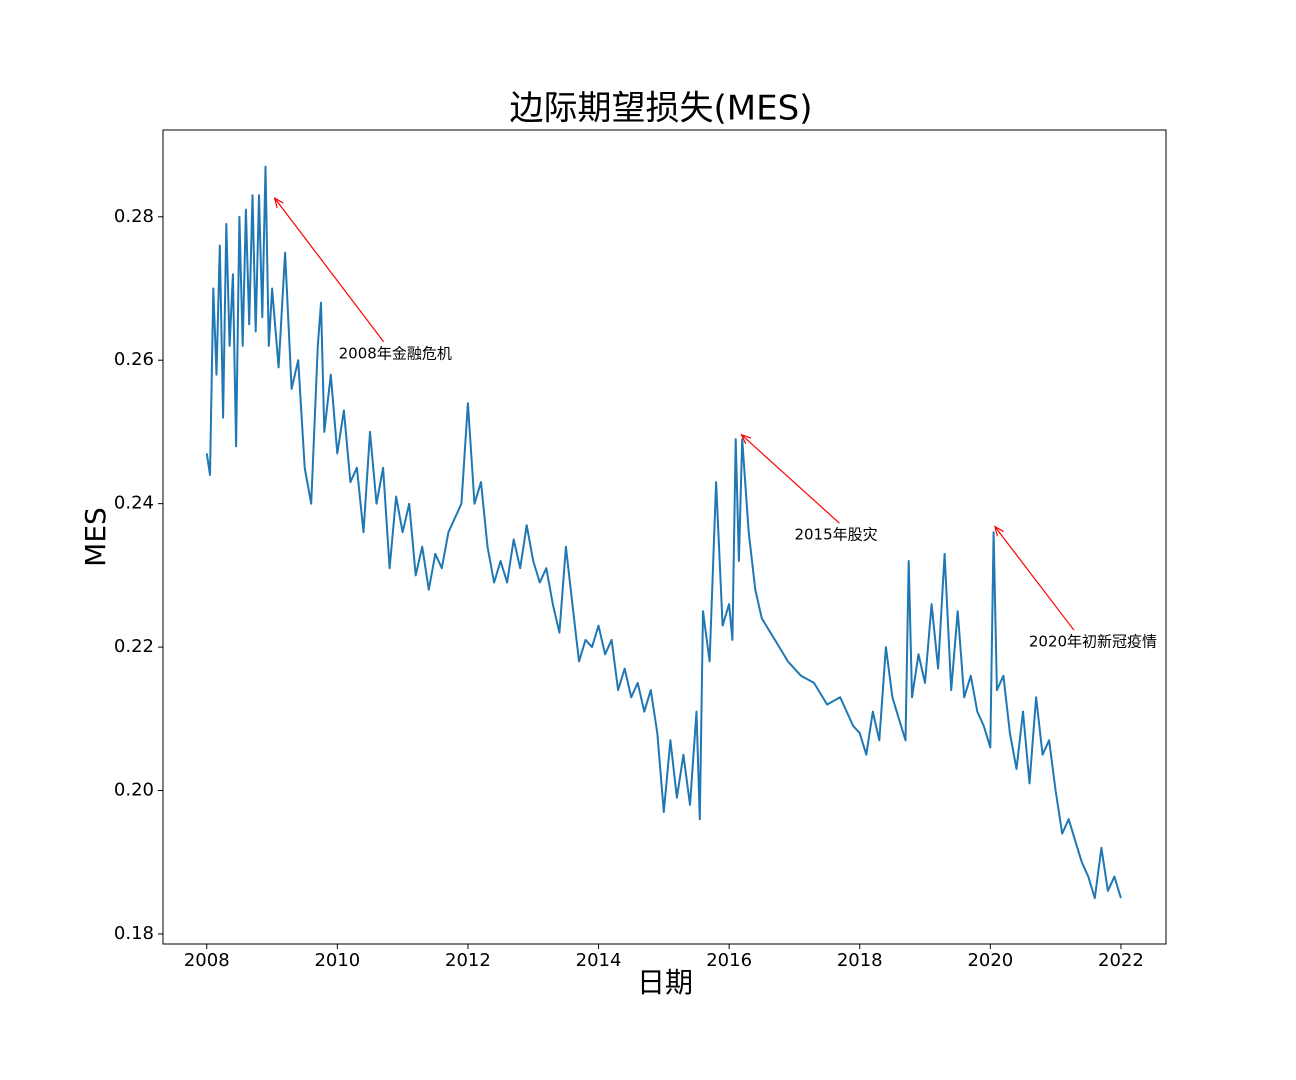 The width and height of the screenshot is (1296, 1080). What do you see at coordinates (1093, 642) in the screenshot?
I see `annotation-text: 2020年初新冠疫情` at bounding box center [1093, 642].